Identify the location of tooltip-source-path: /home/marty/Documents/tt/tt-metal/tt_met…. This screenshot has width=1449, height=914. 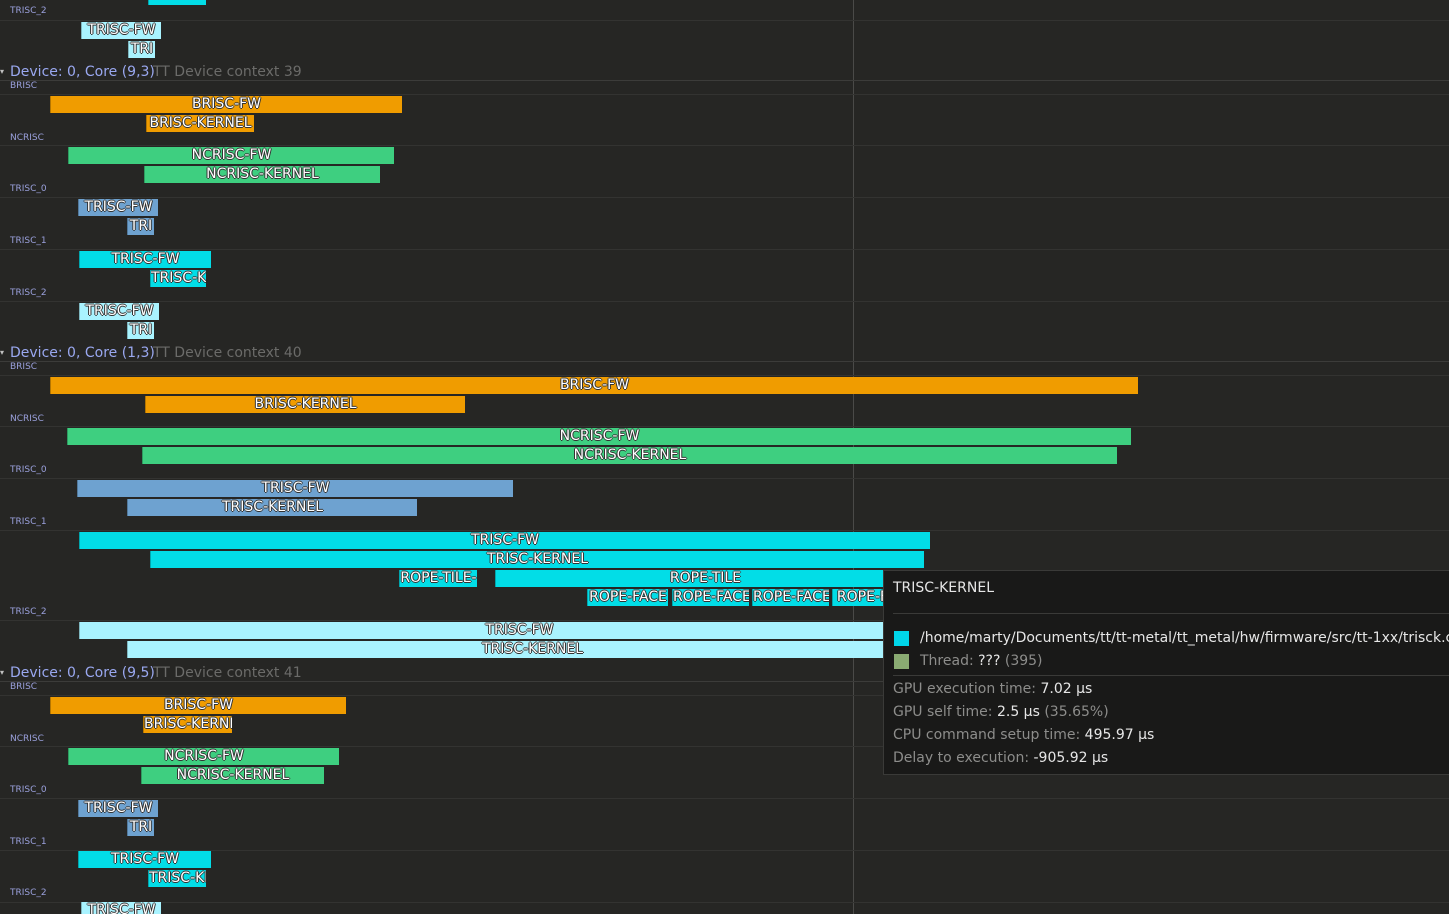
(1184, 638).